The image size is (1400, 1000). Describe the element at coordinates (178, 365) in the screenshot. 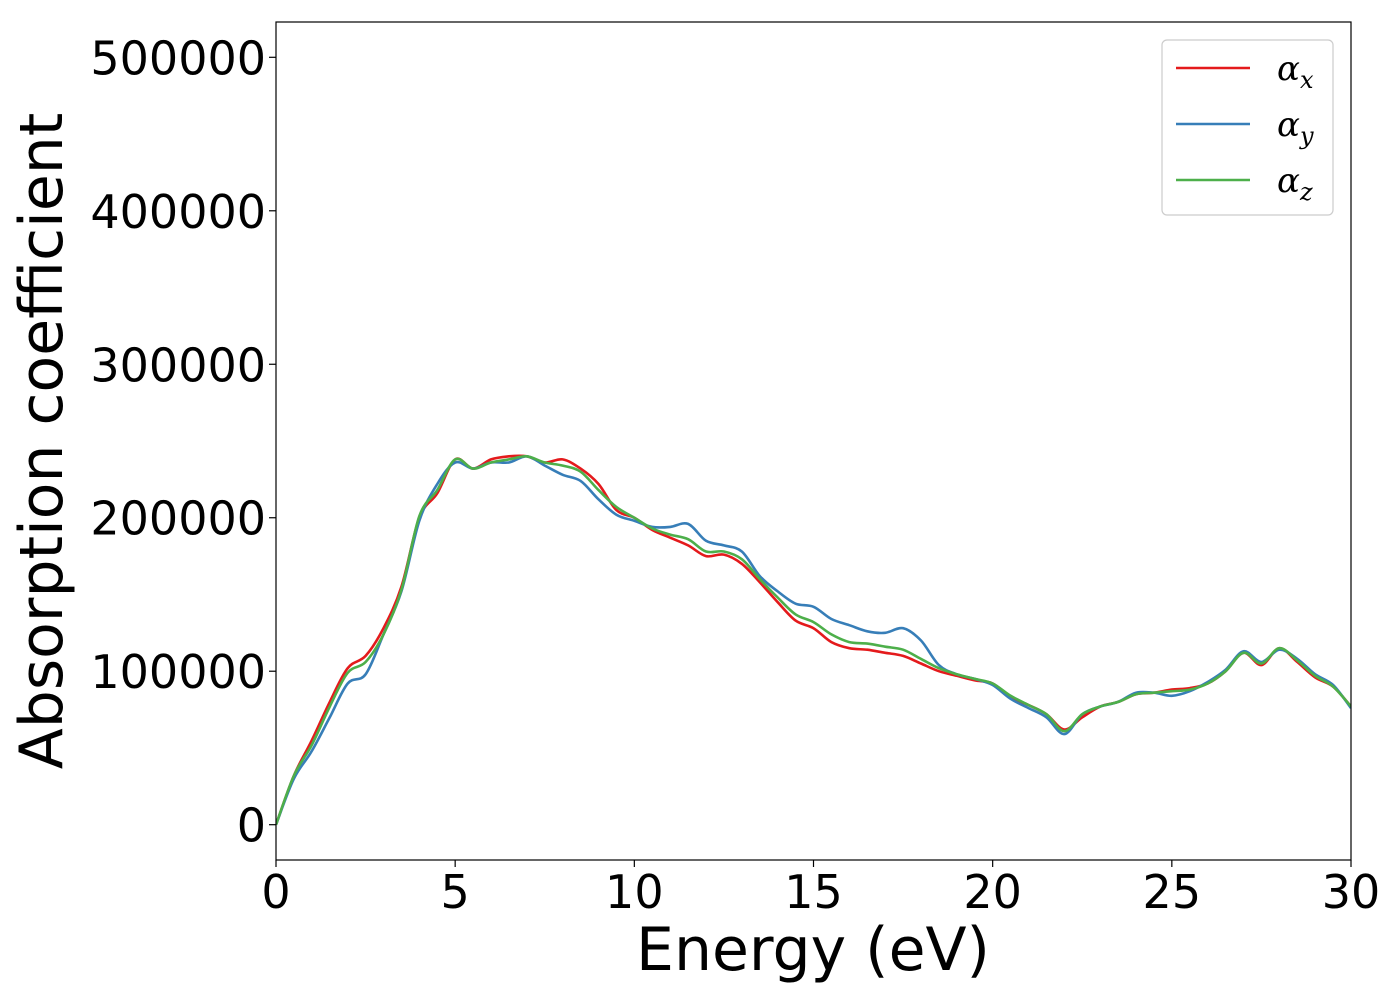

I see `y-tick-label: 300000` at that location.